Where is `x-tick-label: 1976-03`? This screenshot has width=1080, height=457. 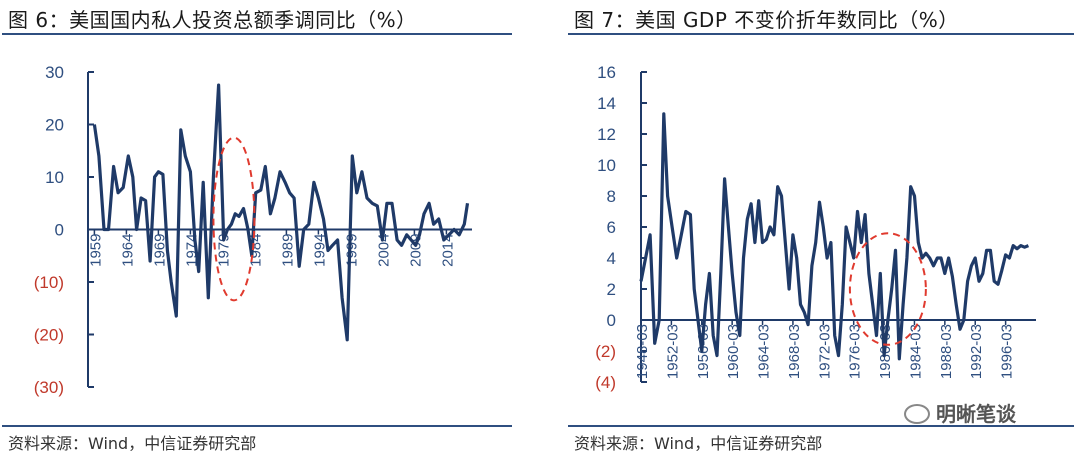 x-tick-label: 1976-03 is located at coordinates (855, 351).